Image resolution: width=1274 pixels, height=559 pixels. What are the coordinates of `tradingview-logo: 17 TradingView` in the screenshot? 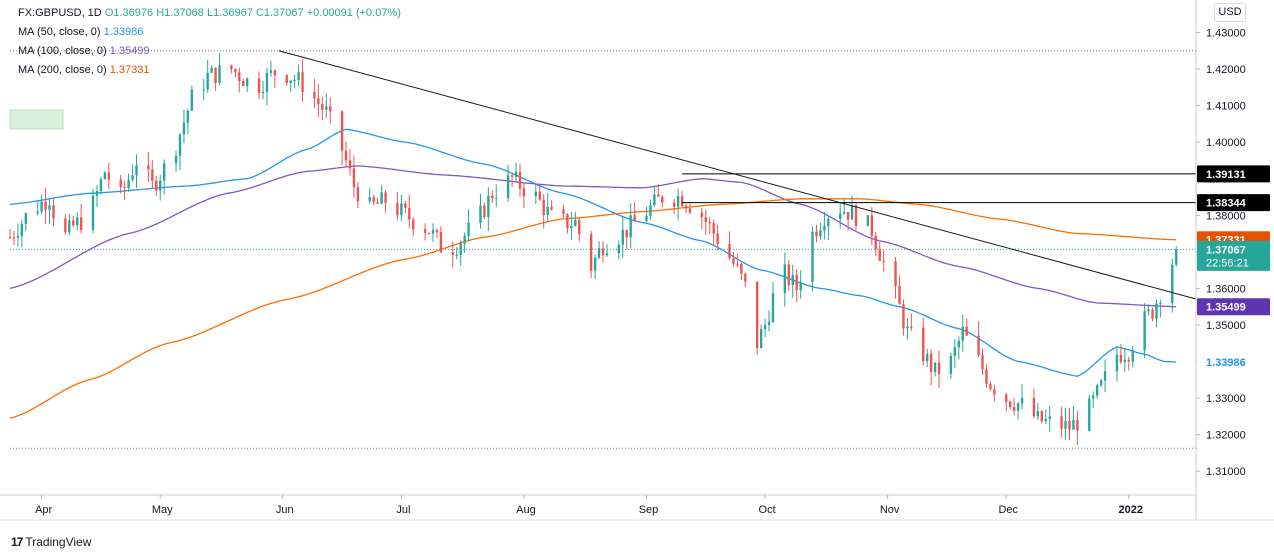 It's located at (51, 542).